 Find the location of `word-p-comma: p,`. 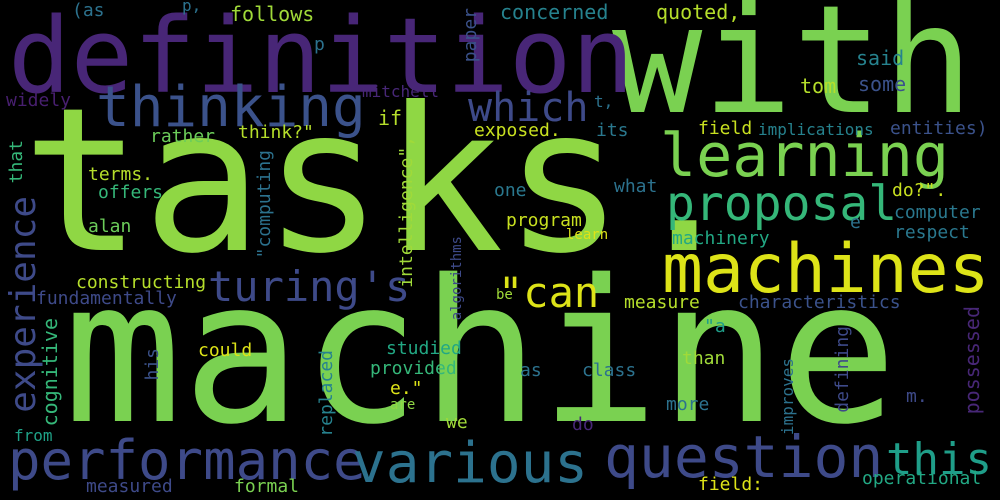

word-p-comma: p, is located at coordinates (192, 7).